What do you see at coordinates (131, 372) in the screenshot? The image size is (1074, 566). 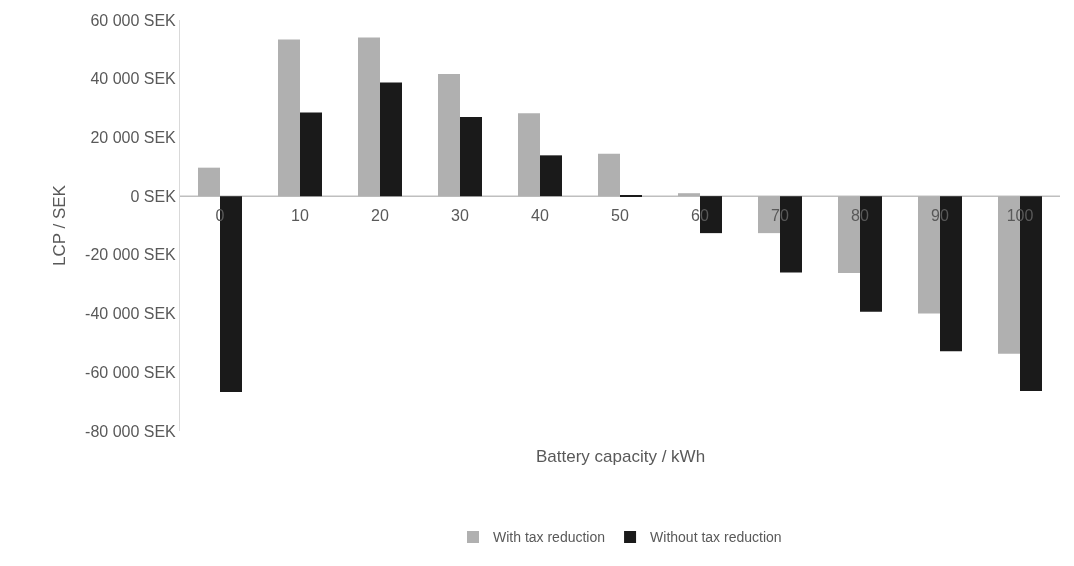 I see `y-tick-label: -60 000 SEK` at bounding box center [131, 372].